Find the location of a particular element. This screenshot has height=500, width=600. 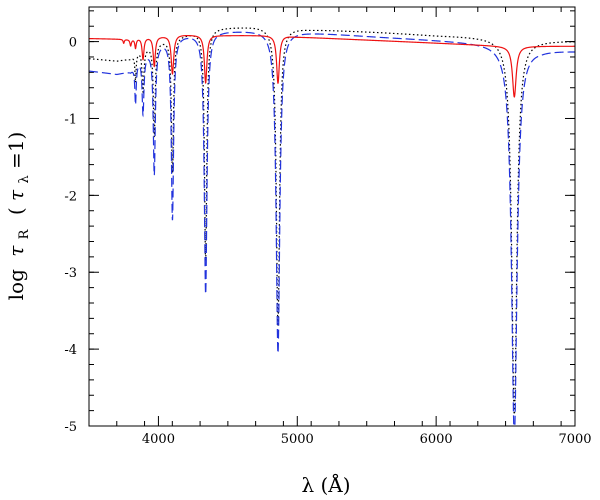

y-label-close: =1) is located at coordinates (16, 150).